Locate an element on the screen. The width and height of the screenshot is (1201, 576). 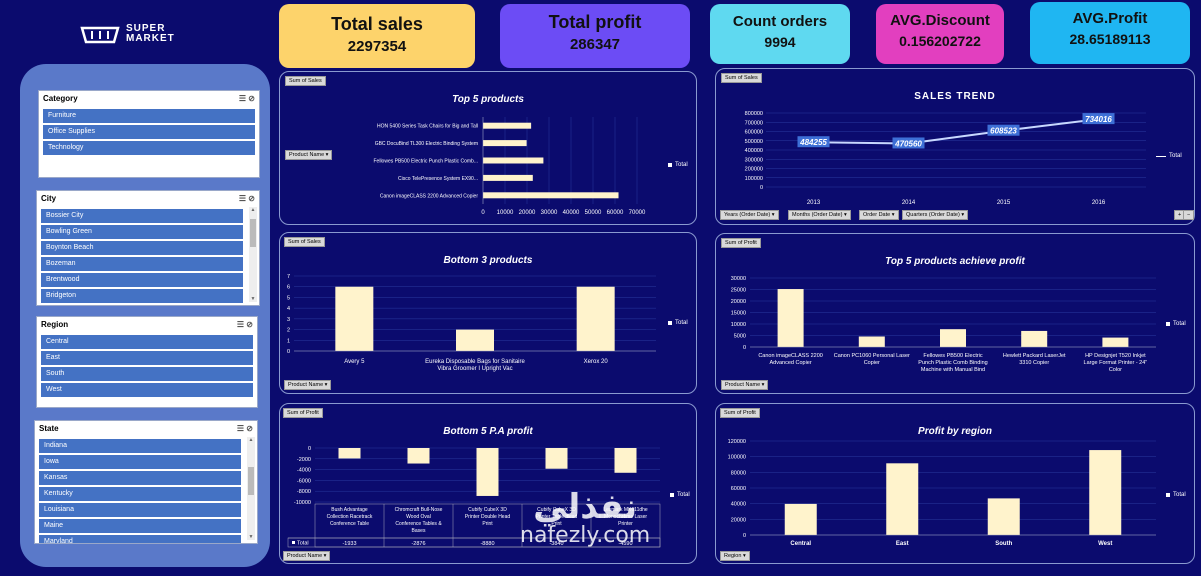
x-tick-label: 2015 is located at coordinates (1004, 203).